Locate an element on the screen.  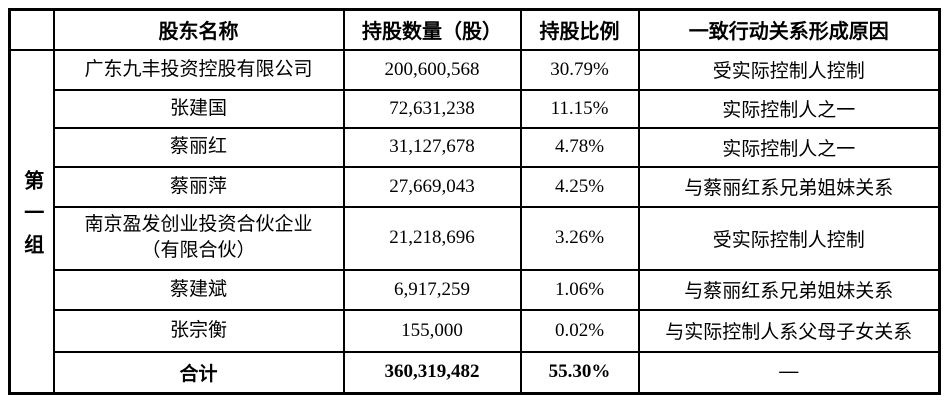
total-reason-cell: — is located at coordinates (789, 372).